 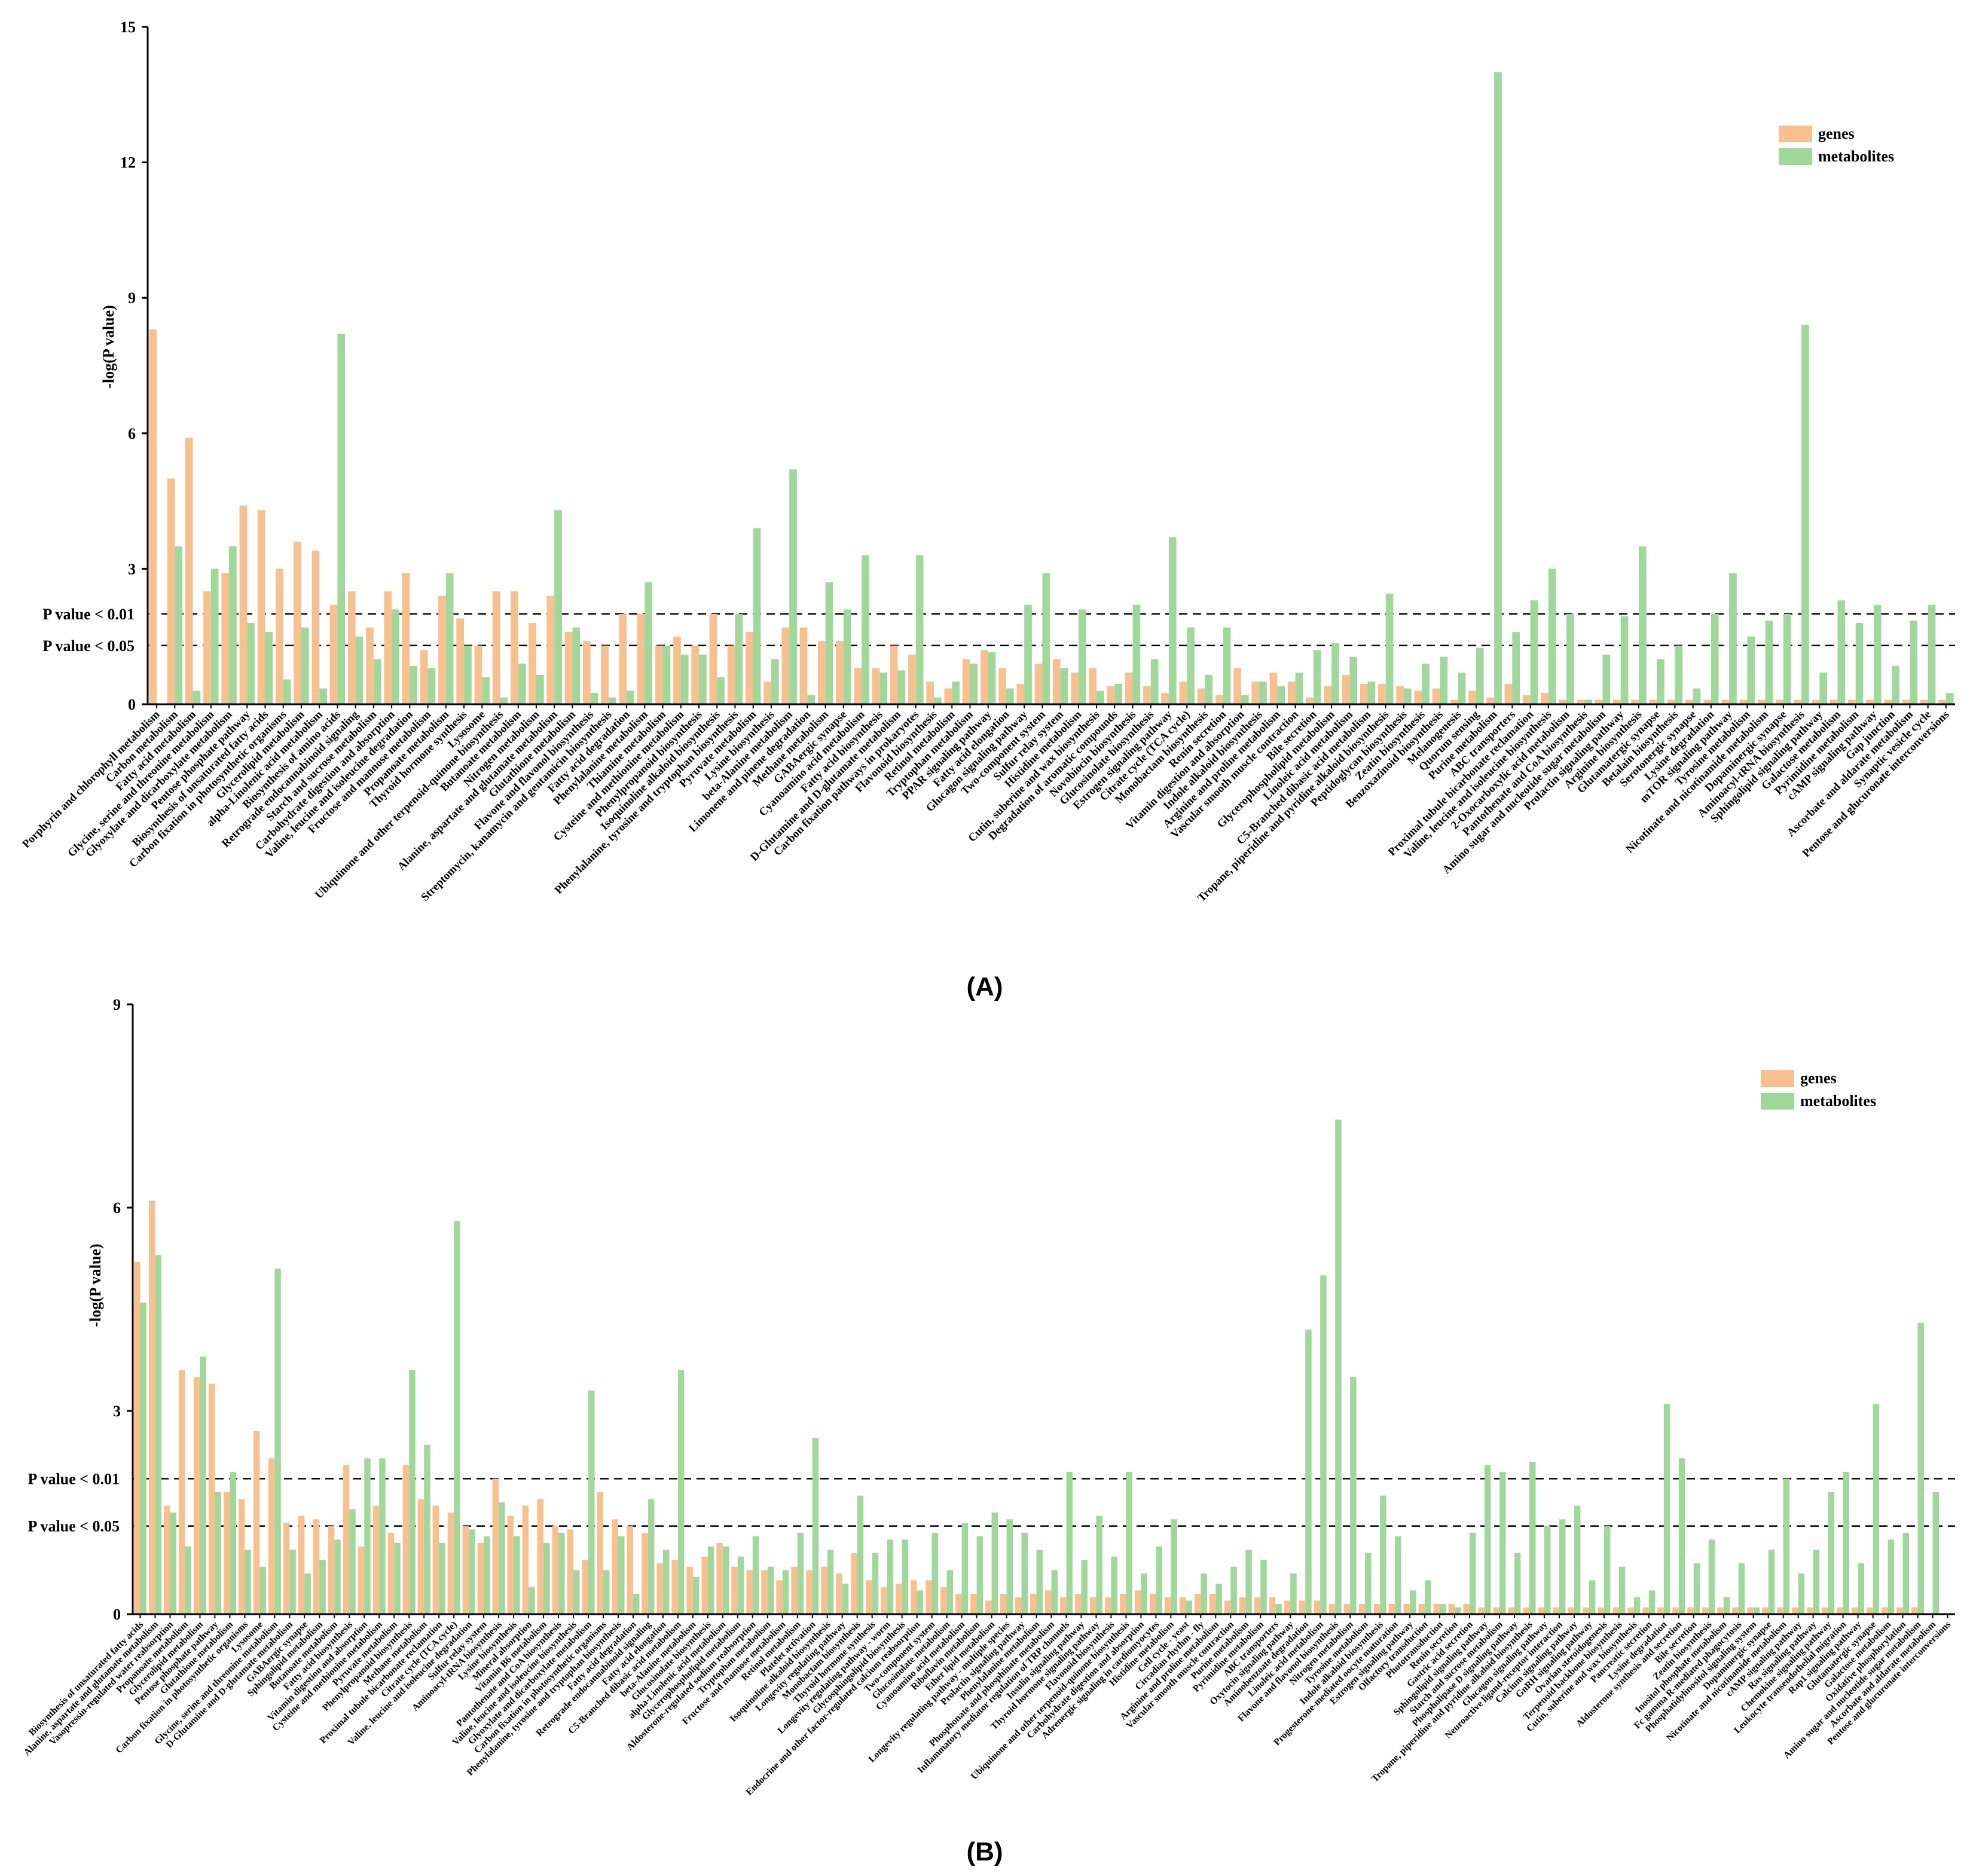 What do you see at coordinates (1795, 134) in the screenshot?
I see `panel-a-legend-swatch-genes` at bounding box center [1795, 134].